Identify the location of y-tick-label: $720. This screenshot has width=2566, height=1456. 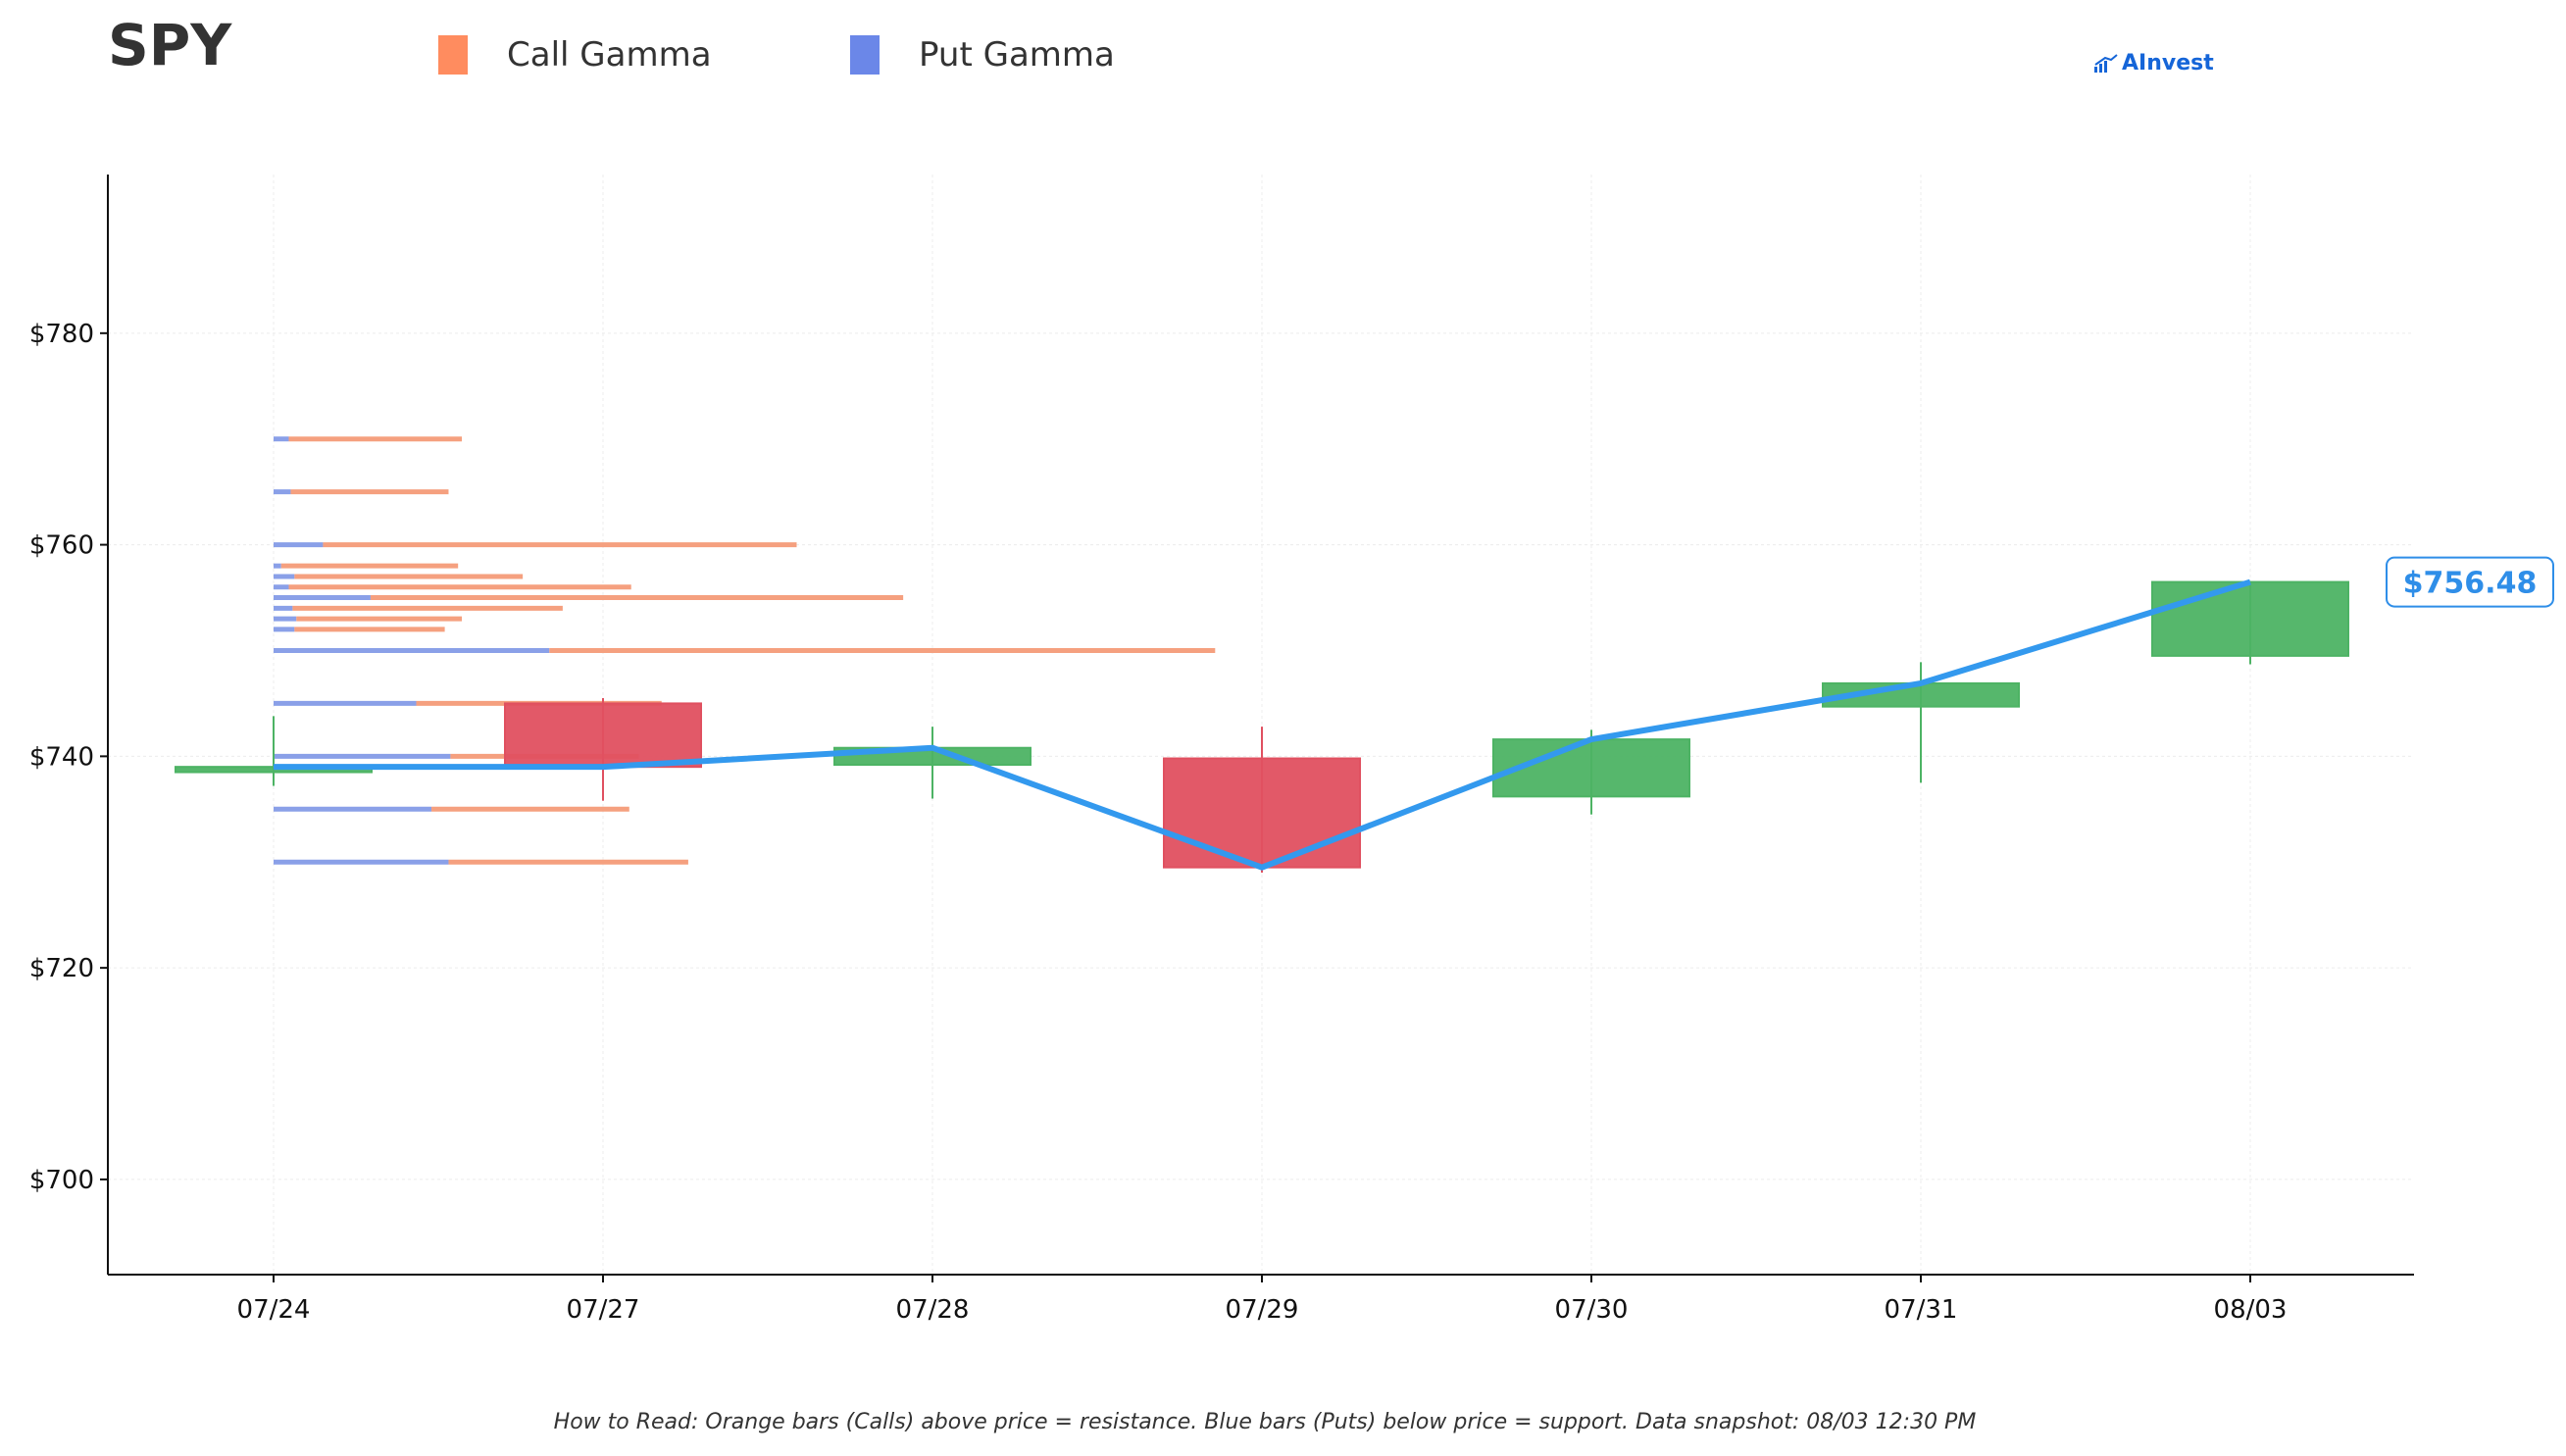
(61, 968).